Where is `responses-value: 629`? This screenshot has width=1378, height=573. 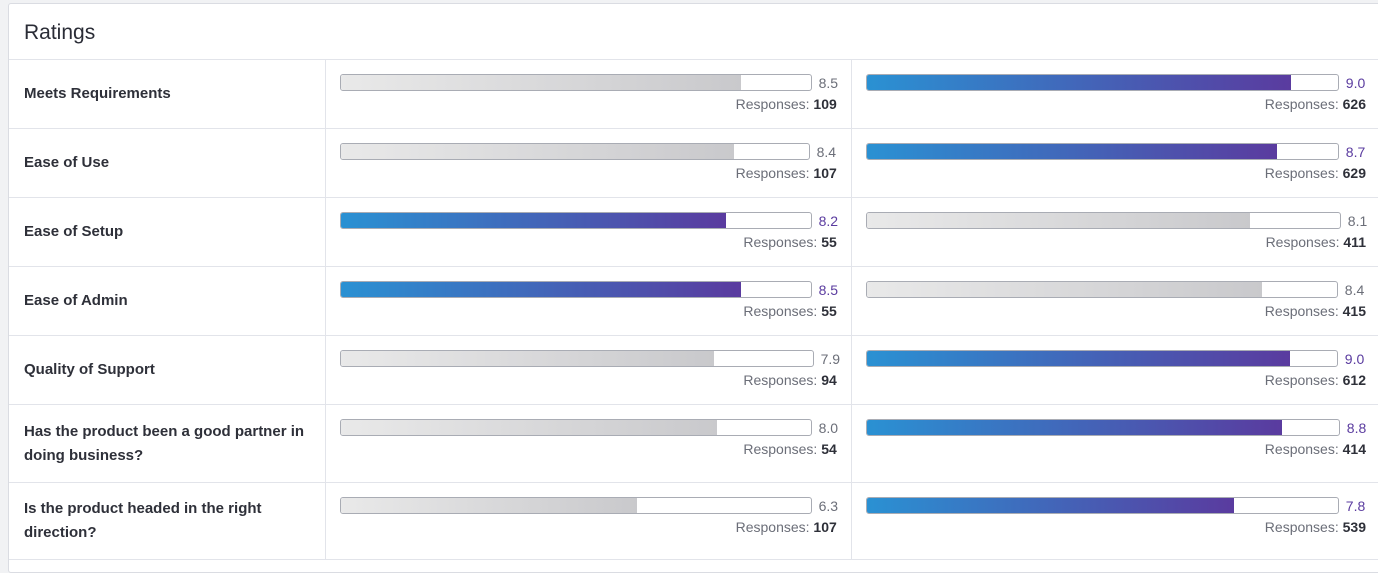
responses-value: 629 is located at coordinates (1354, 173).